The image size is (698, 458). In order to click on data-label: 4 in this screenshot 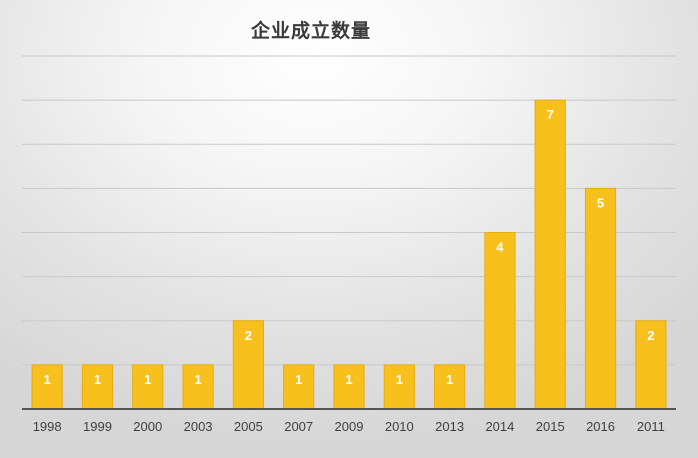, I will do `click(500, 247)`.